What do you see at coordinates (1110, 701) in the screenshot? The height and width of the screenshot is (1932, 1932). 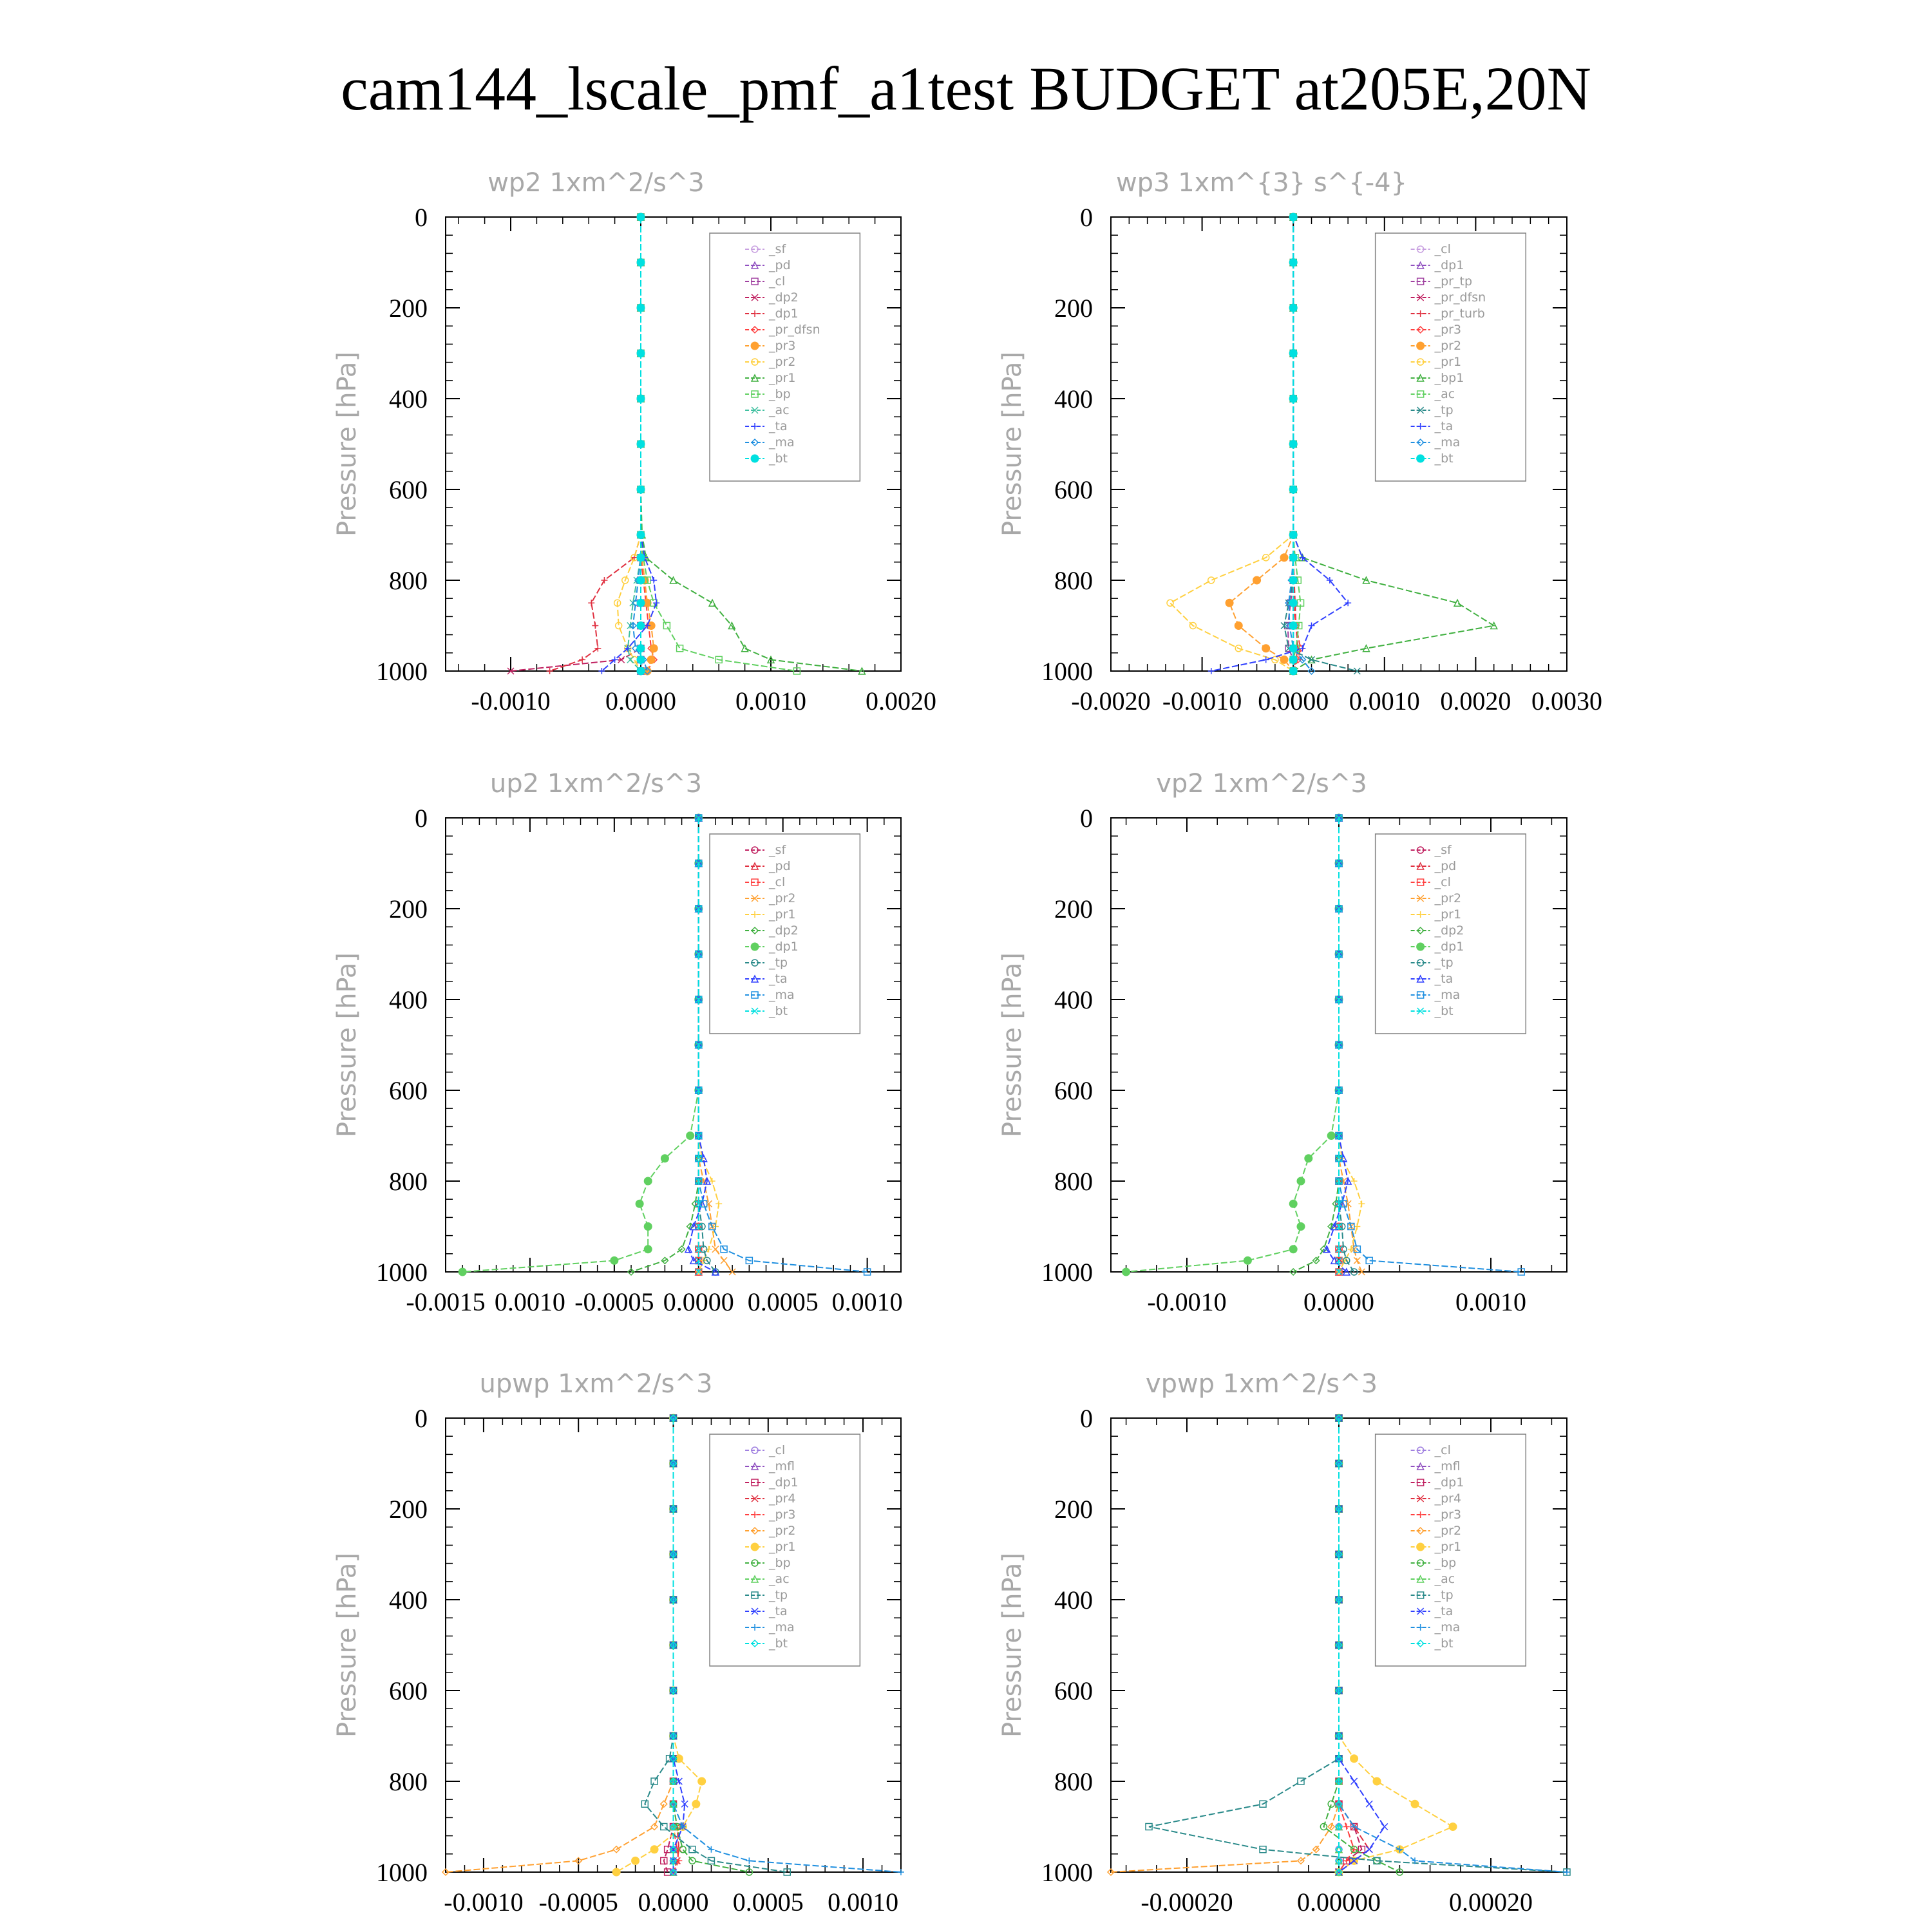 I see `x-tick-label: -0.0020` at bounding box center [1110, 701].